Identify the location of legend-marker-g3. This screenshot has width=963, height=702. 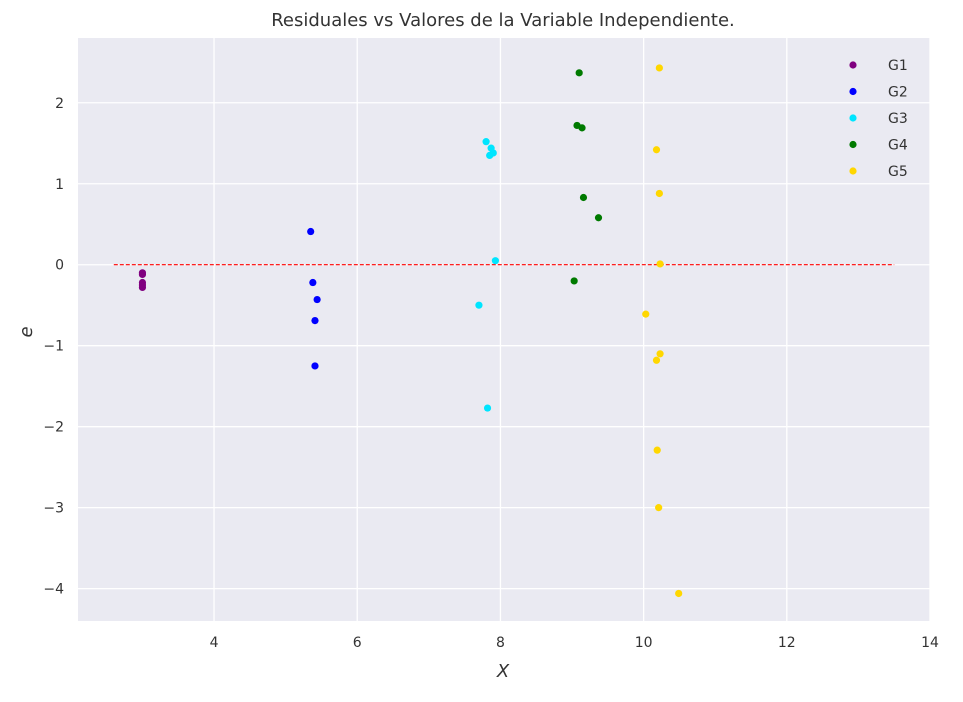
(853, 118).